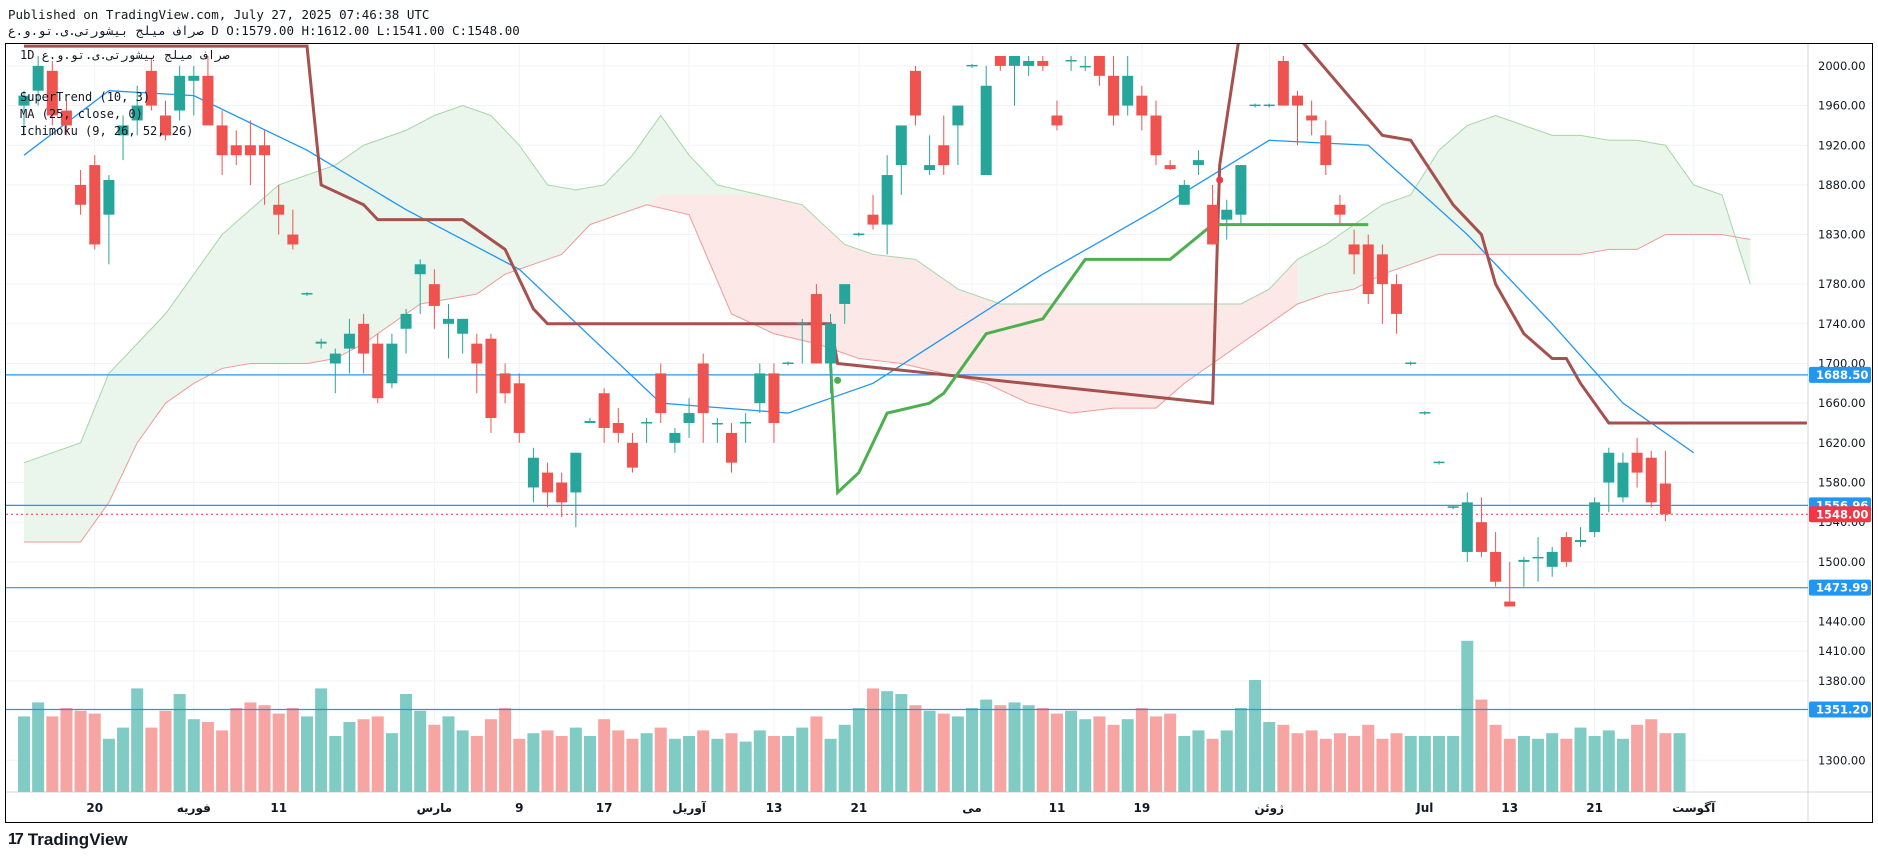  Describe the element at coordinates (972, 304) in the screenshot. I see `ichimoku-cloud-bear` at that location.